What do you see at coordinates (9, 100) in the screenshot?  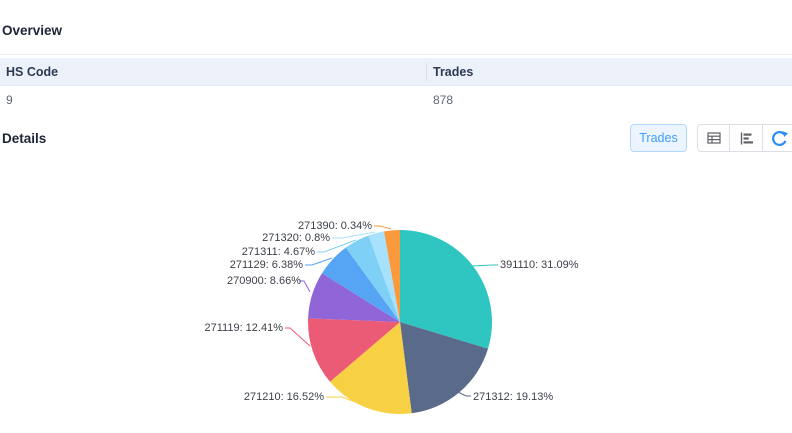 I see `cell-hs-code: 9` at bounding box center [9, 100].